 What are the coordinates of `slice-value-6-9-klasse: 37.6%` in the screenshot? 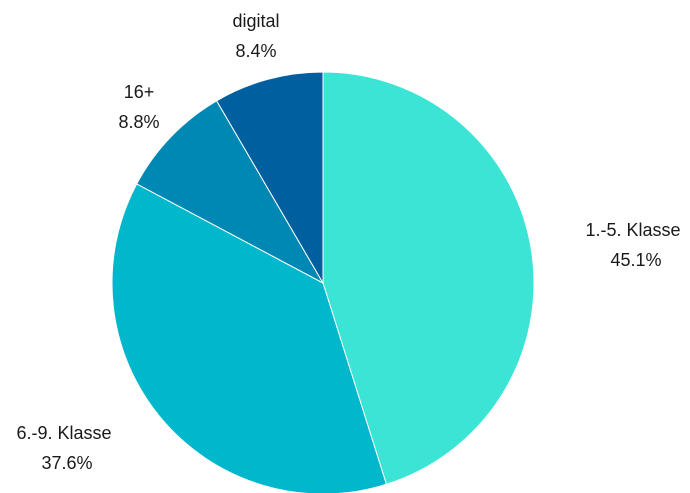 It's located at (66, 463).